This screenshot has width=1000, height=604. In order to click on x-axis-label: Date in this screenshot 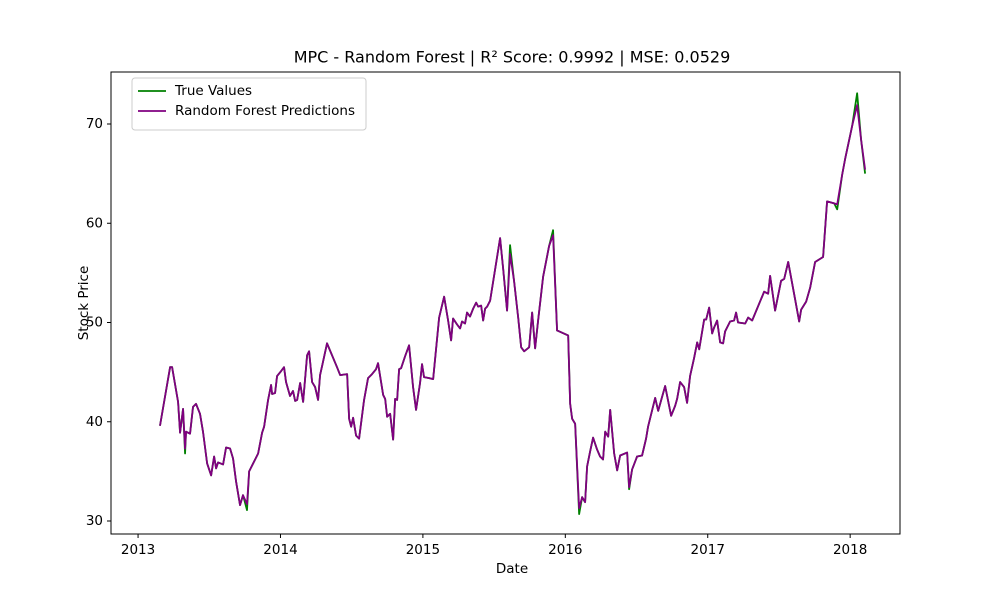, I will do `click(512, 569)`.